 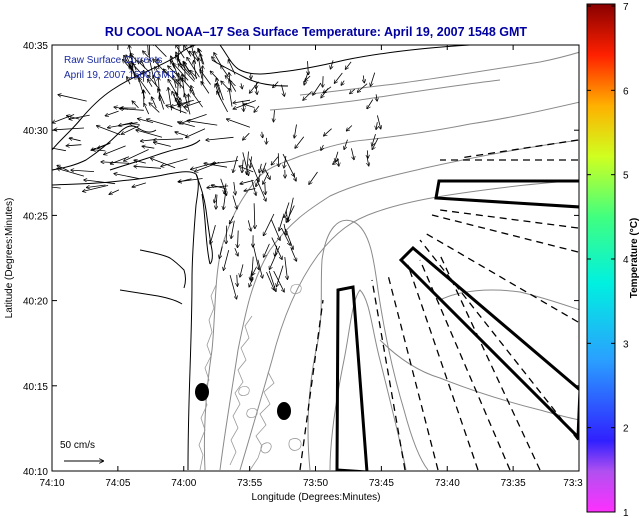 I want to click on x-axis-label: Longitude (Degrees:Minutes), so click(x=316, y=497).